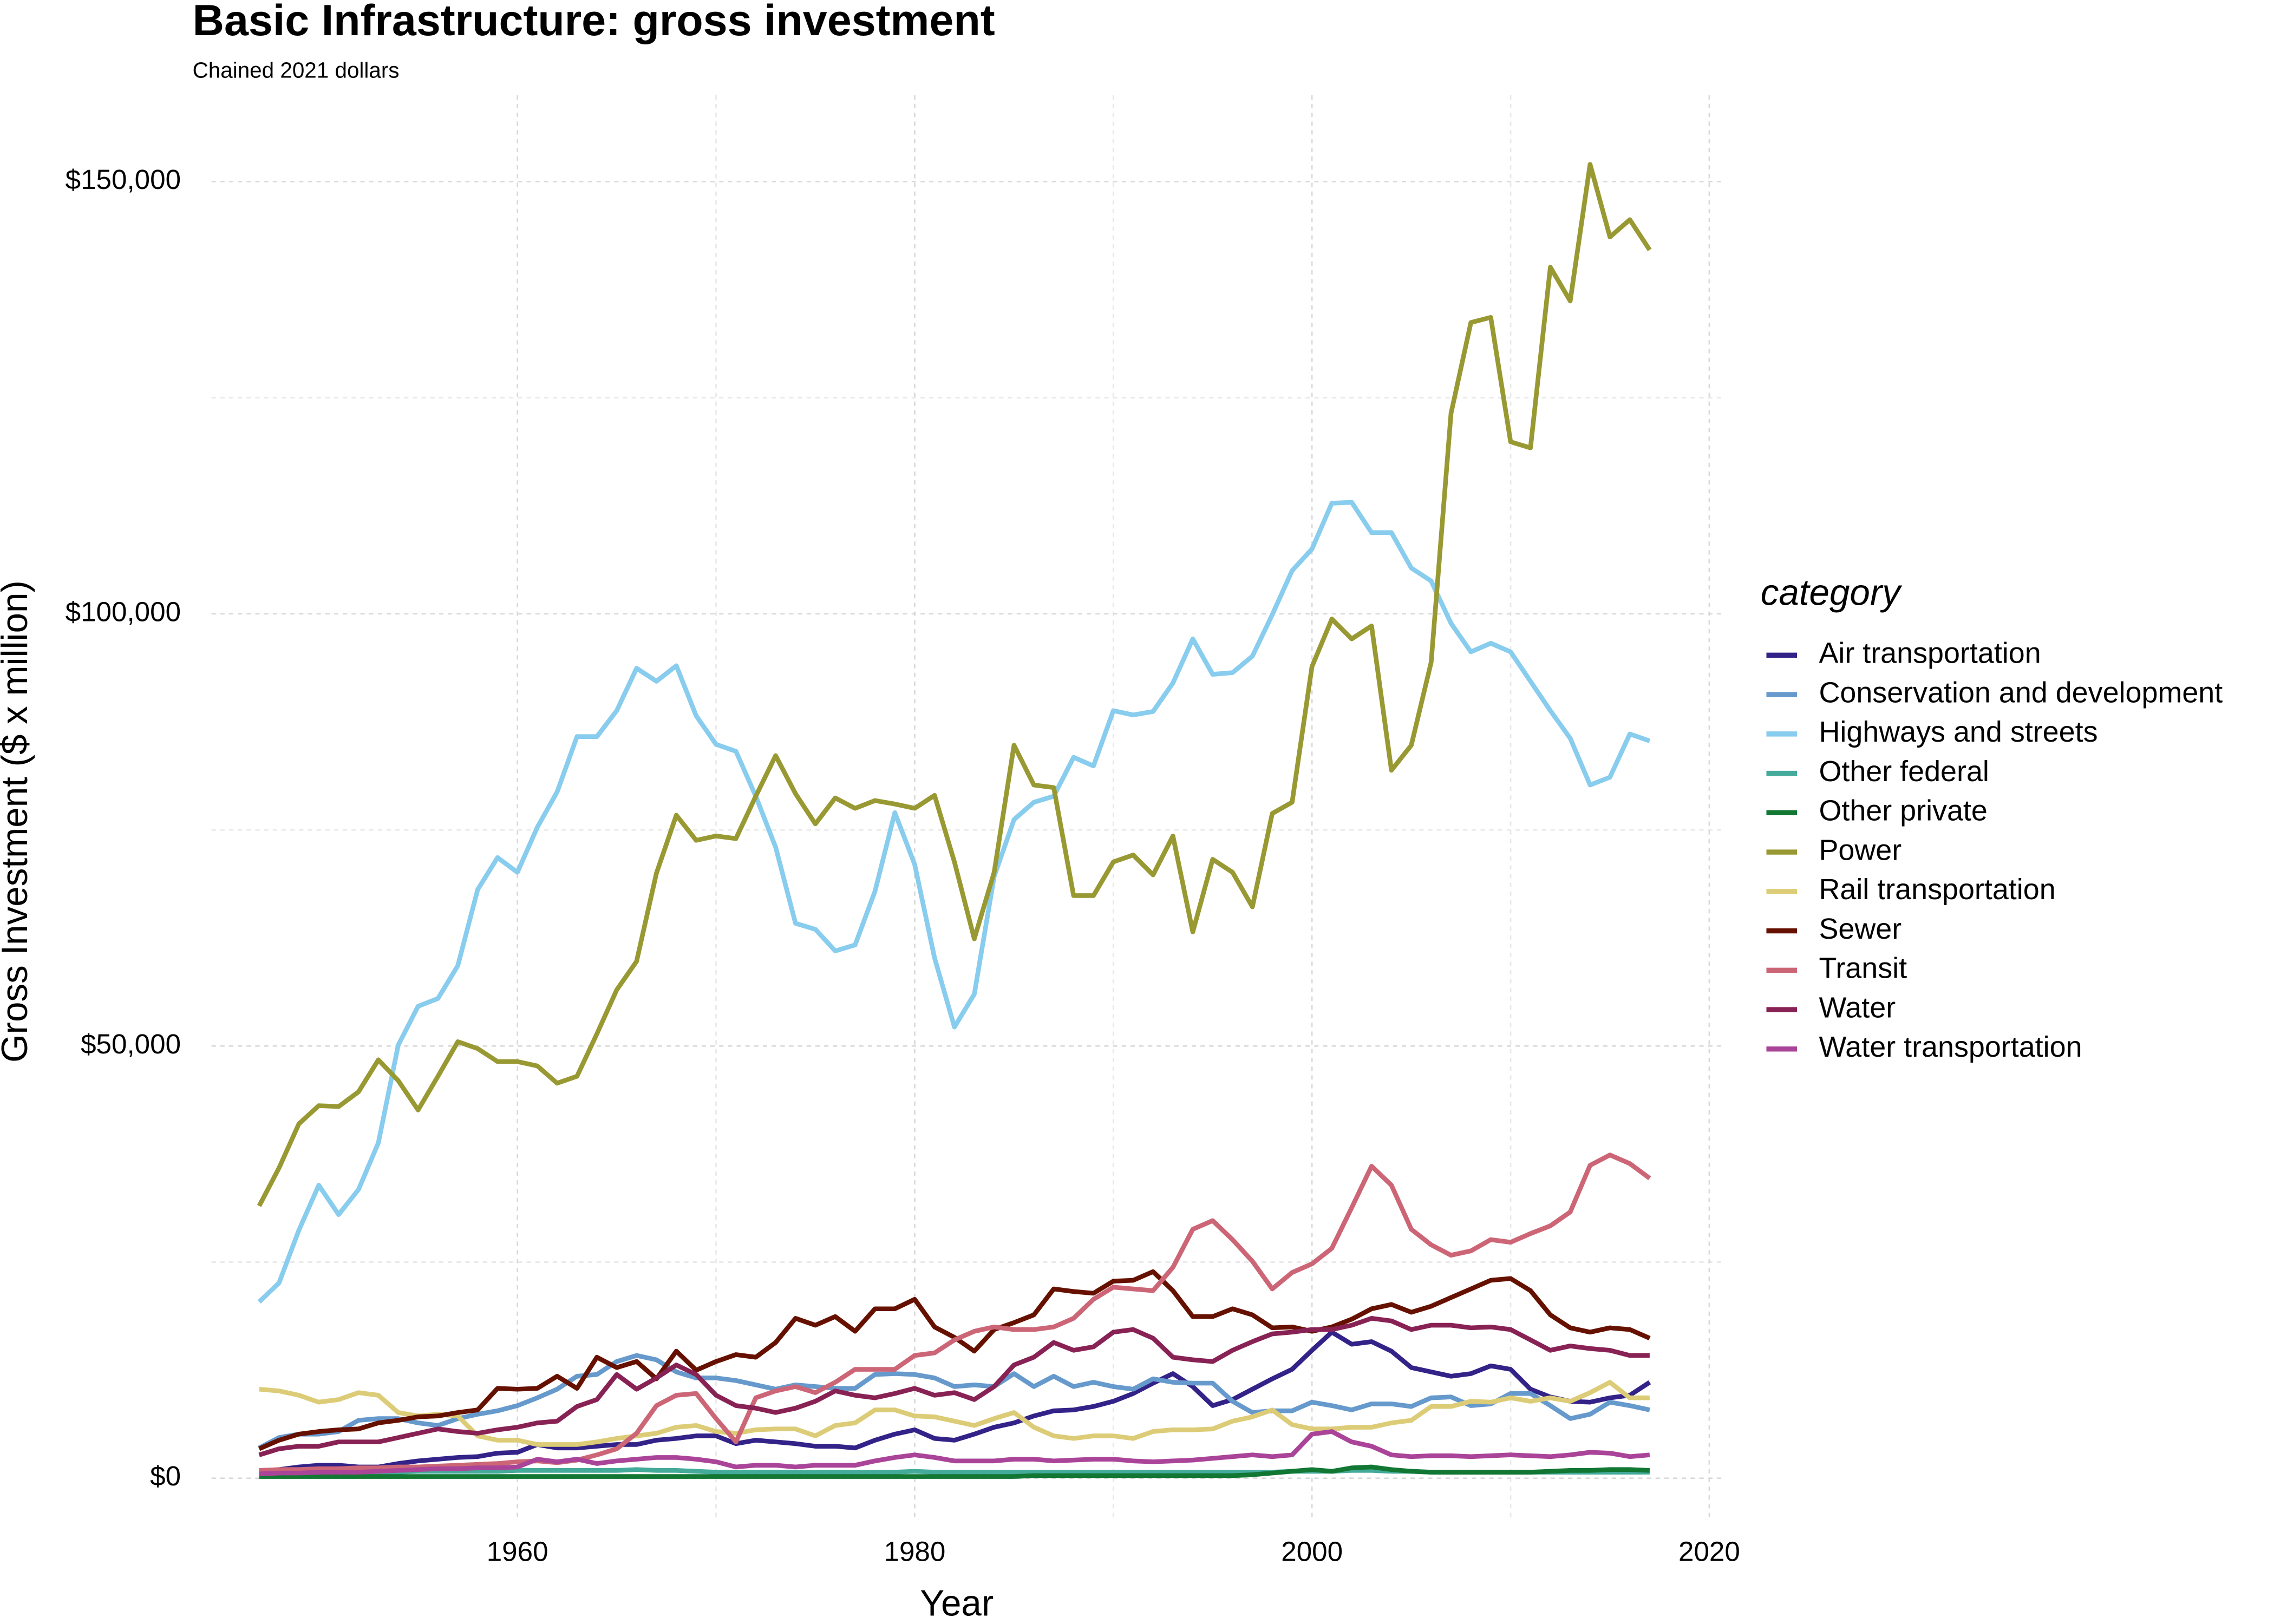 The height and width of the screenshot is (1624, 2274). Describe the element at coordinates (1930, 653) in the screenshot. I see `legend-label: Air transportation` at that location.